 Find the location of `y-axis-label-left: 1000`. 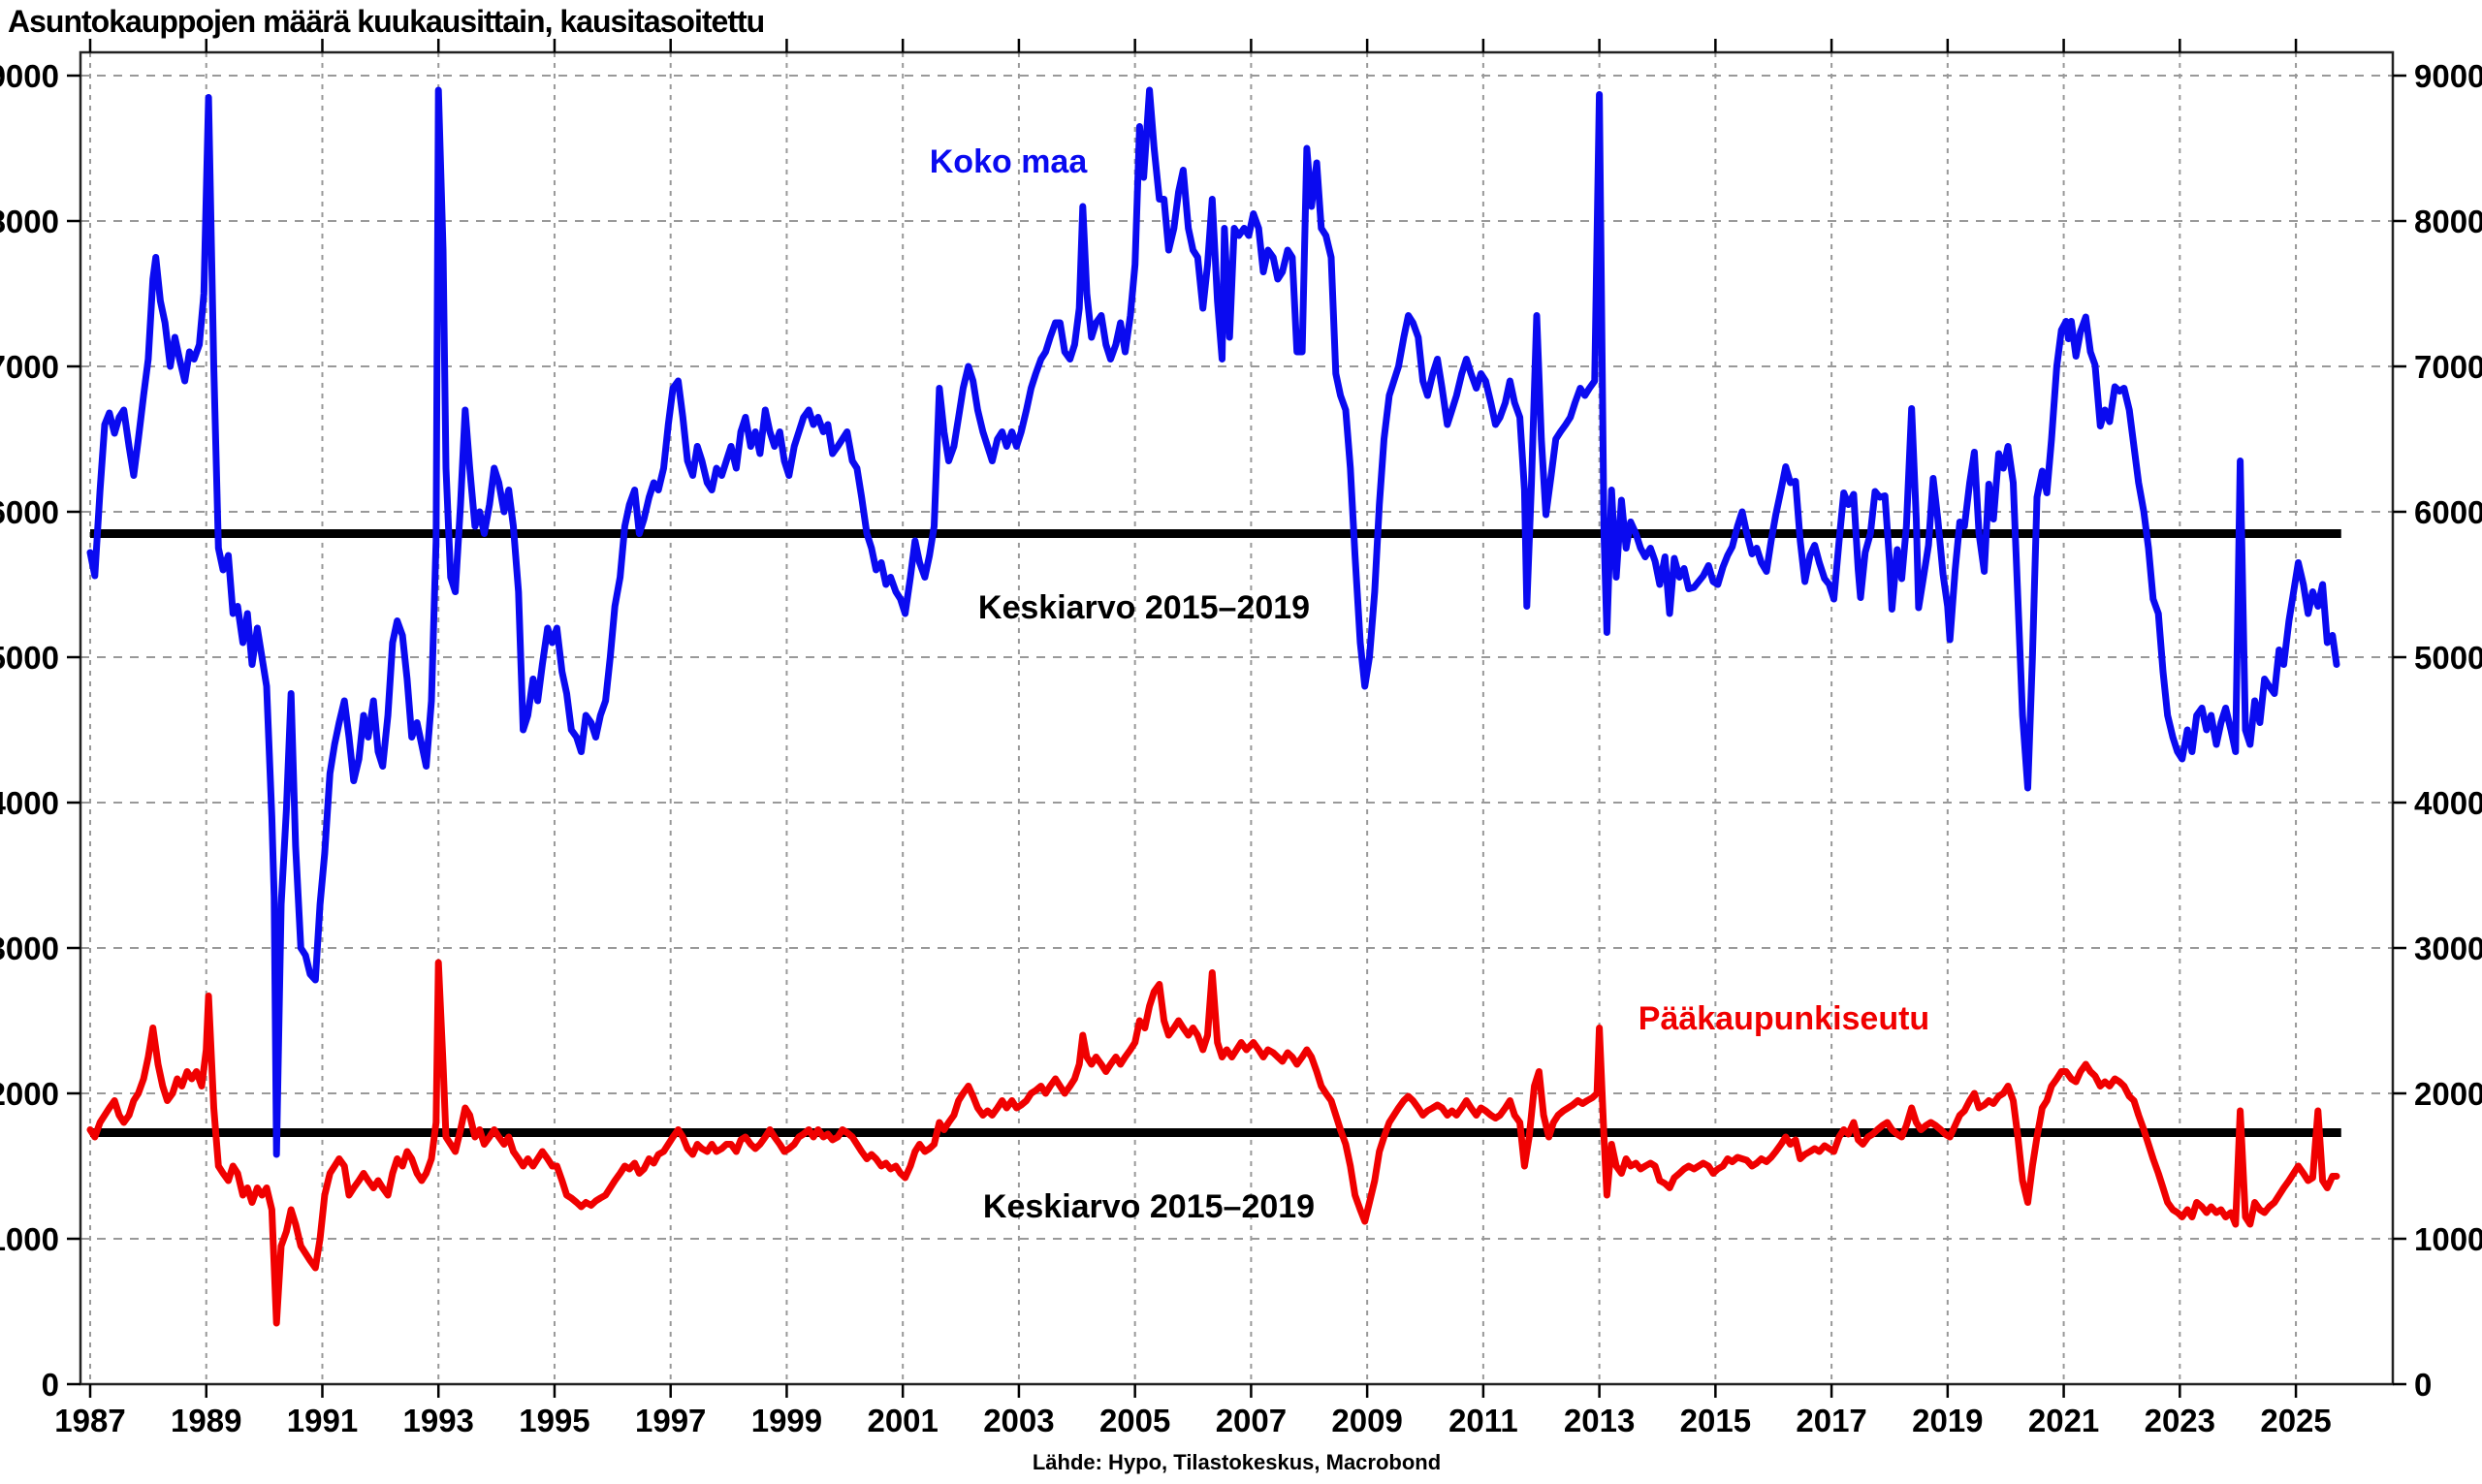

y-axis-label-left: 1000 is located at coordinates (29, 1239).